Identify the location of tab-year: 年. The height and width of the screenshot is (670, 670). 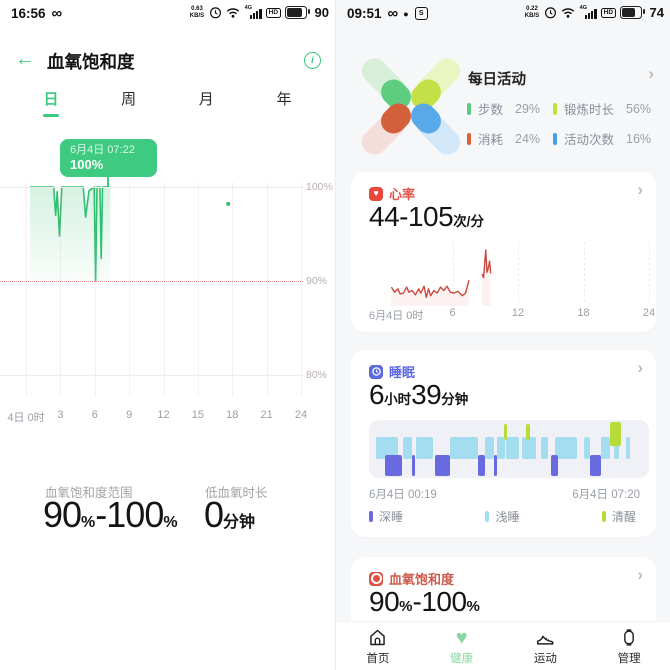
(284, 99).